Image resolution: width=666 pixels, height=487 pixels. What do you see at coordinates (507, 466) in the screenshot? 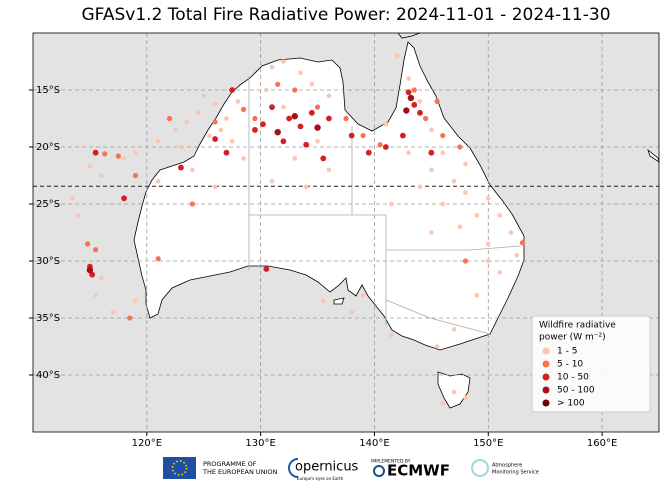
I see `cams-text: Atmosphere` at bounding box center [507, 466].